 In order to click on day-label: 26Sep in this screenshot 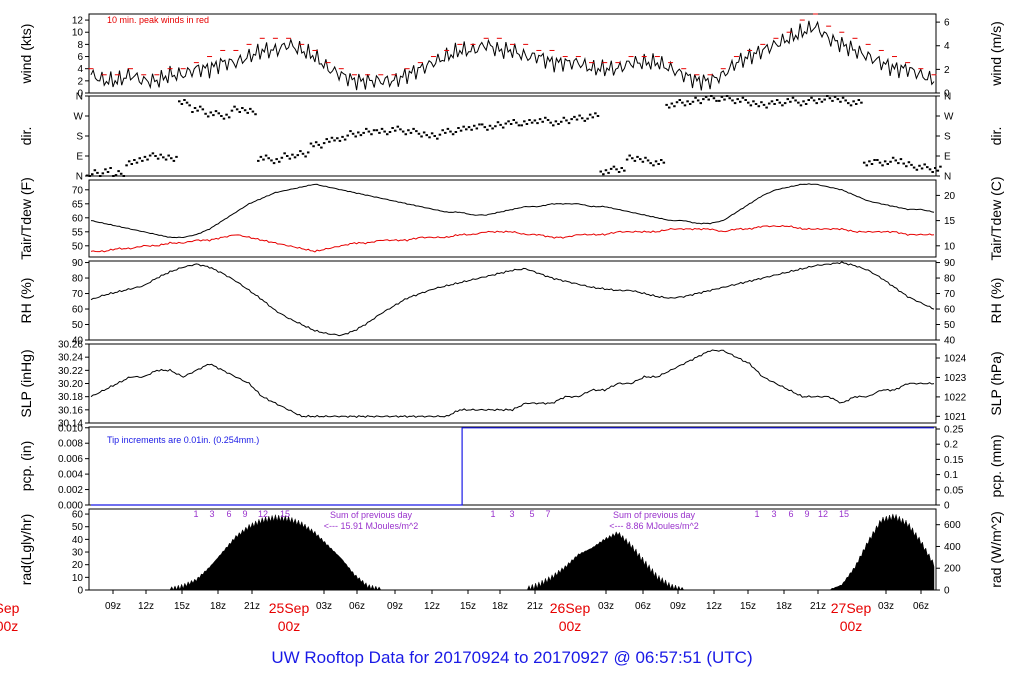, I will do `click(570, 608)`.